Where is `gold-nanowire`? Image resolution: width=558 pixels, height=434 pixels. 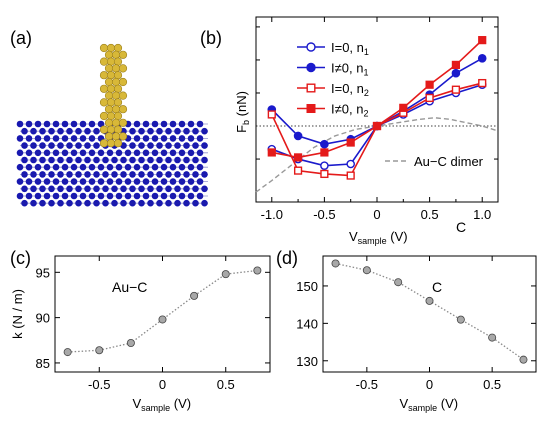
gold-nanowire is located at coordinates (113, 95).